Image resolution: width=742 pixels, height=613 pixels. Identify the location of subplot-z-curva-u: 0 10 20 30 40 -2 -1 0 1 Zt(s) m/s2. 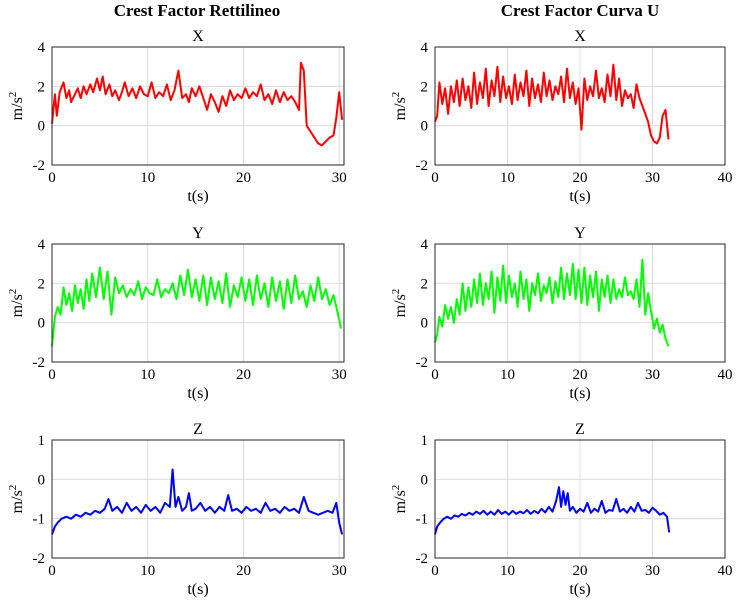
(561, 509).